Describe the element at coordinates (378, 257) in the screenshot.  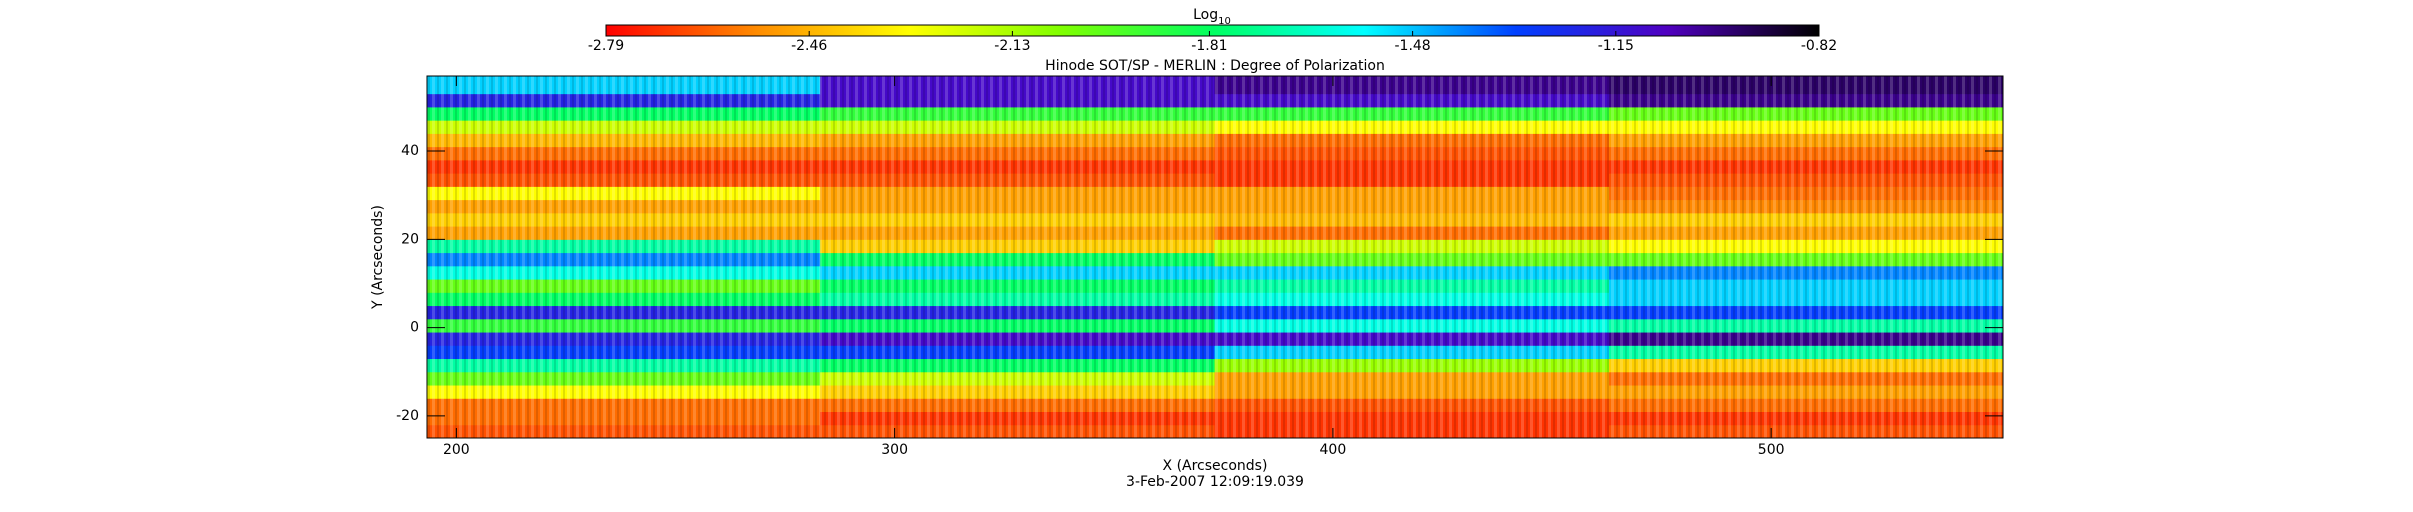
I see `y-axis-label: Y (Arcseconds)` at that location.